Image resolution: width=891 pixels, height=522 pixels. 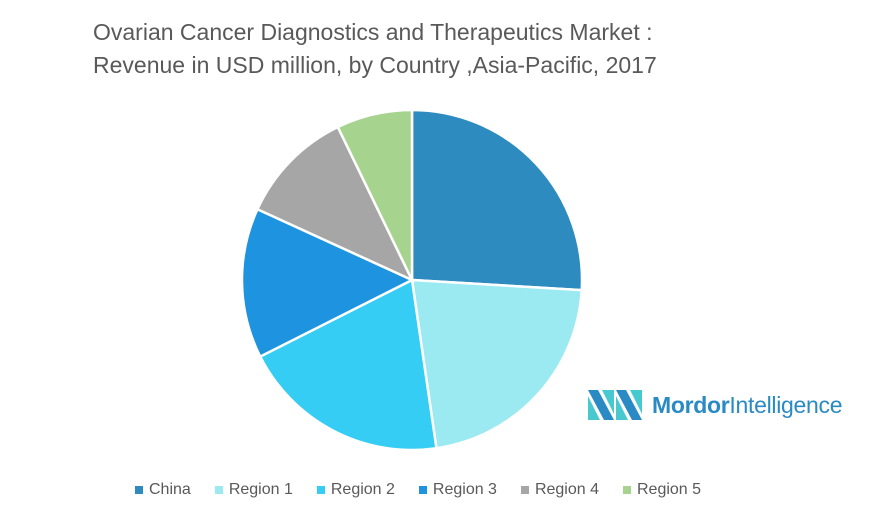 I want to click on legend-label: Region 2, so click(x=362, y=489).